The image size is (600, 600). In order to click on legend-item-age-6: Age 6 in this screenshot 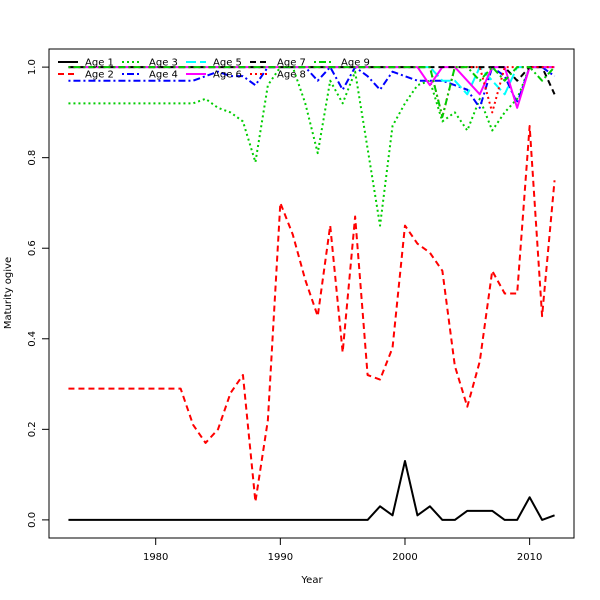, I will do `click(214, 75)`.